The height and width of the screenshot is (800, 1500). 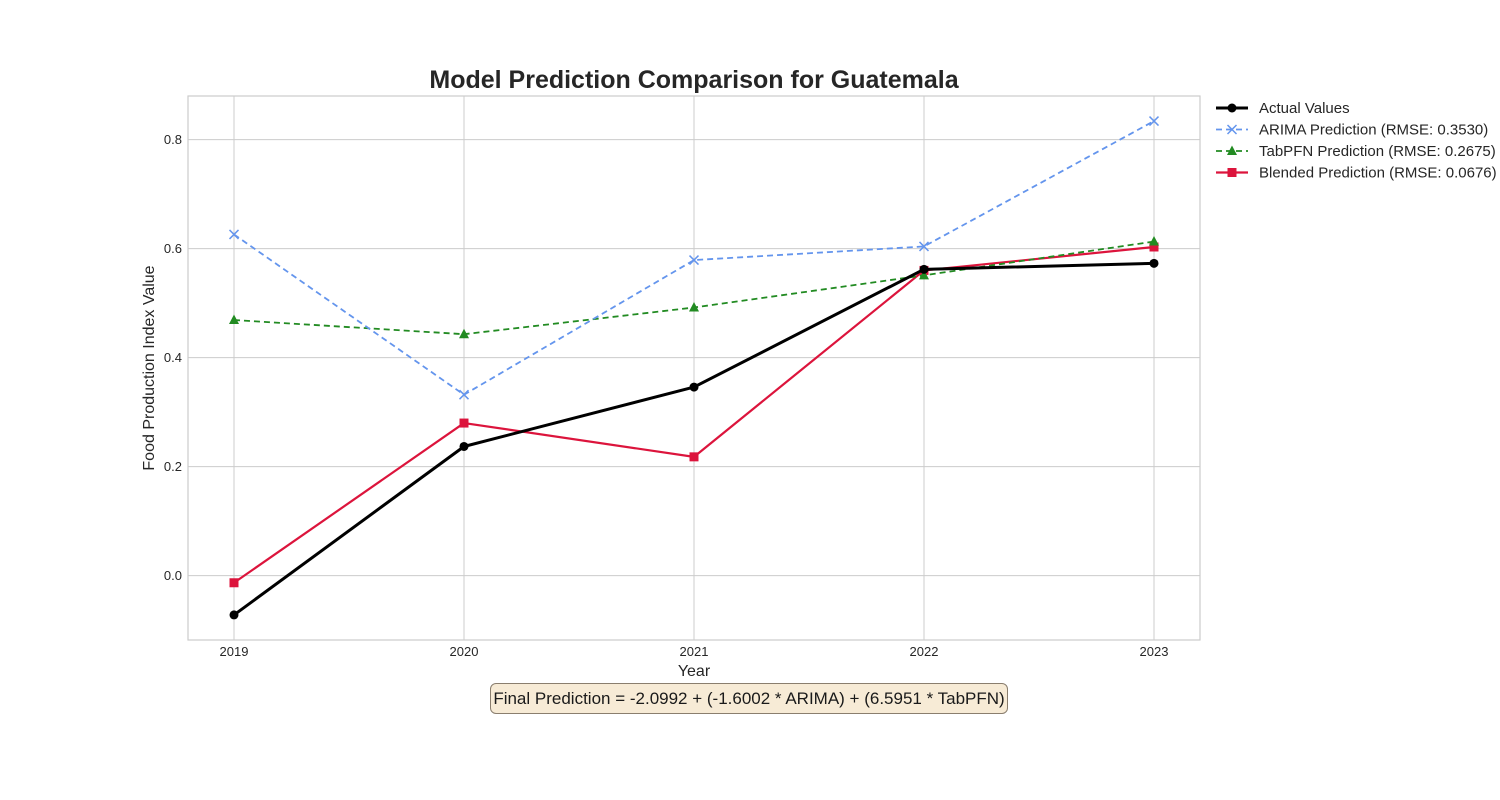 I want to click on x-tick-label: 2021, so click(x=694, y=651).